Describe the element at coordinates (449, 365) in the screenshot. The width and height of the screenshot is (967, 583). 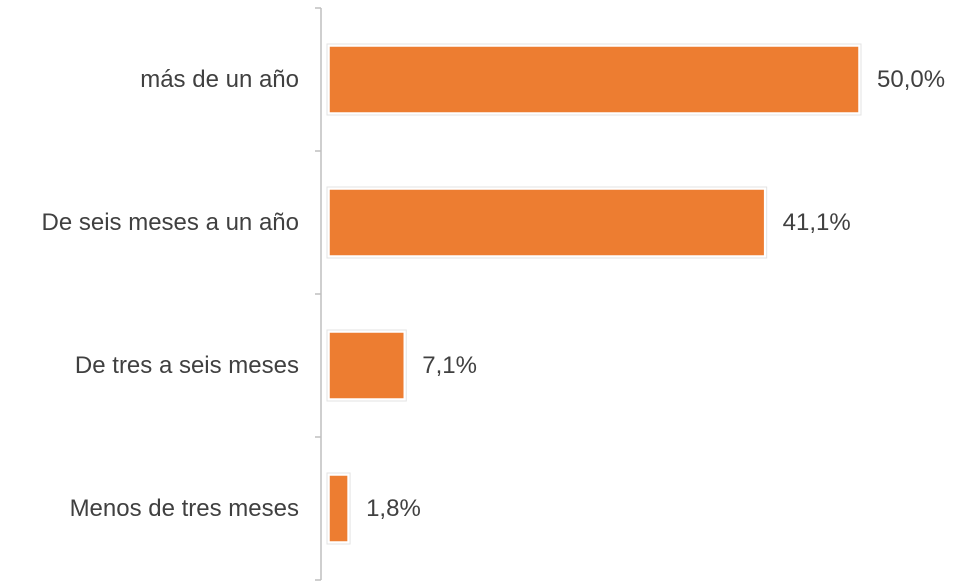
I see `data-label: 7,1%` at that location.